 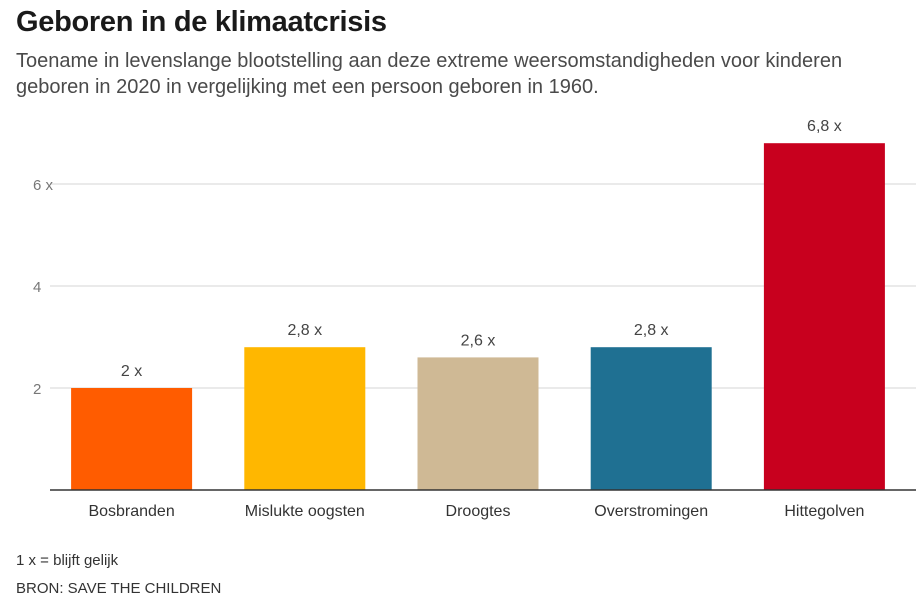 What do you see at coordinates (651, 511) in the screenshot?
I see `x-tick-label: Overstromingen` at bounding box center [651, 511].